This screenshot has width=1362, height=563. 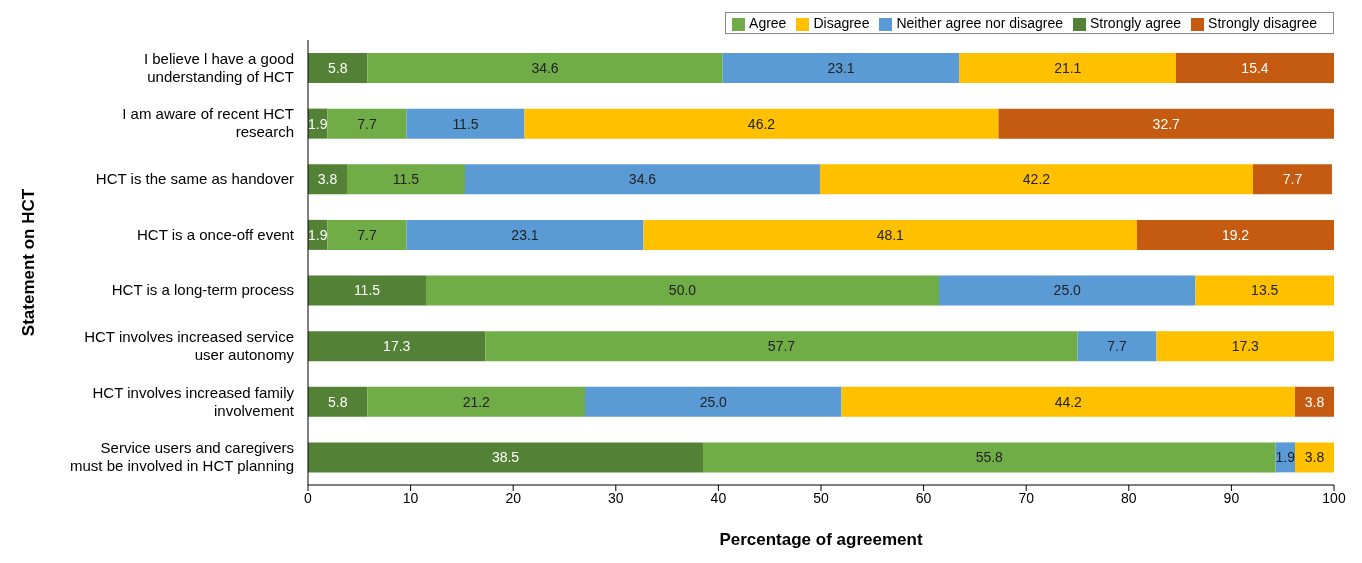 What do you see at coordinates (193, 401) in the screenshot?
I see `y-tick-label: HCT involves increased family involvement` at bounding box center [193, 401].